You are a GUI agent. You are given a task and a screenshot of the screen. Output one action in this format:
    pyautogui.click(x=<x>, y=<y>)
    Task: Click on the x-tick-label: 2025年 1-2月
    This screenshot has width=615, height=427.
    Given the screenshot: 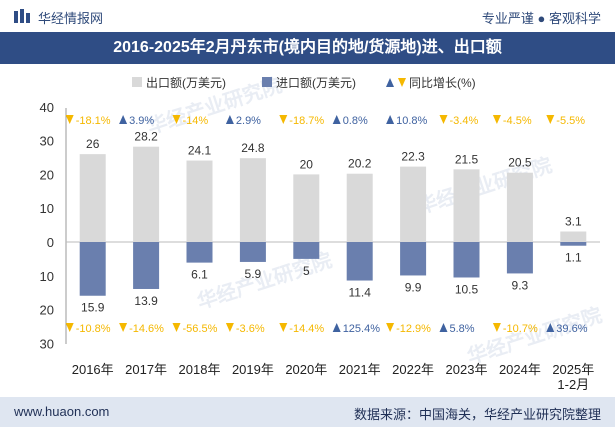 What is the action you would take?
    pyautogui.click(x=573, y=377)
    